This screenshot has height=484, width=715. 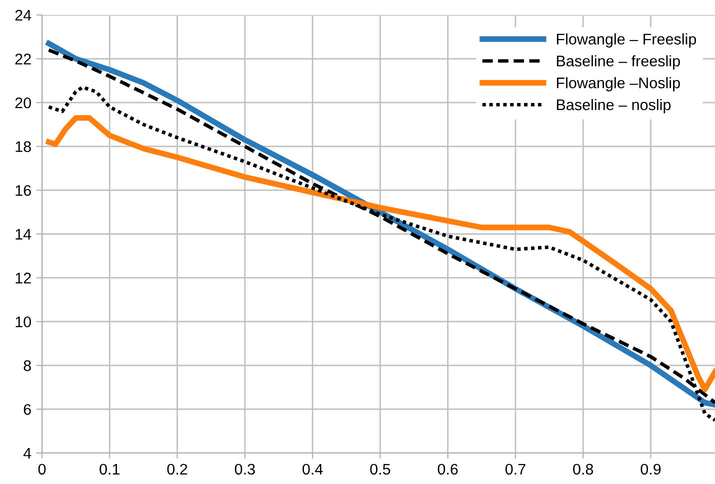 I want to click on legend-label: Flowangle –Noslip, so click(x=618, y=84).